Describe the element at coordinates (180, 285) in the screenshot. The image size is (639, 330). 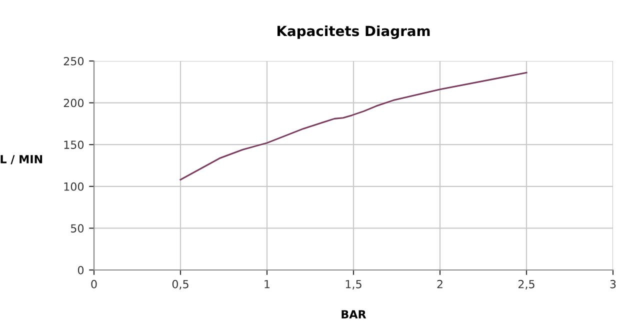
I see `x-tick-label: 0,5` at that location.